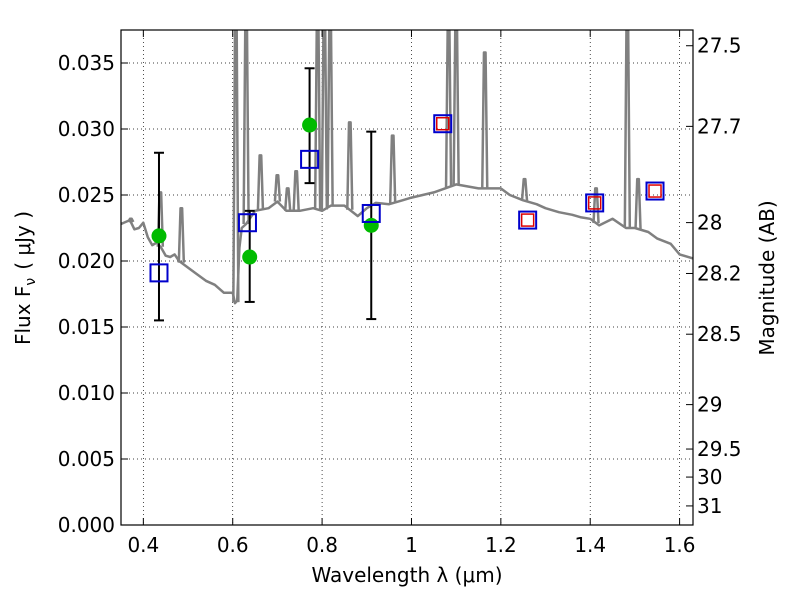 The width and height of the screenshot is (800, 604). I want to click on x-tick-label: 0.8, so click(322, 545).